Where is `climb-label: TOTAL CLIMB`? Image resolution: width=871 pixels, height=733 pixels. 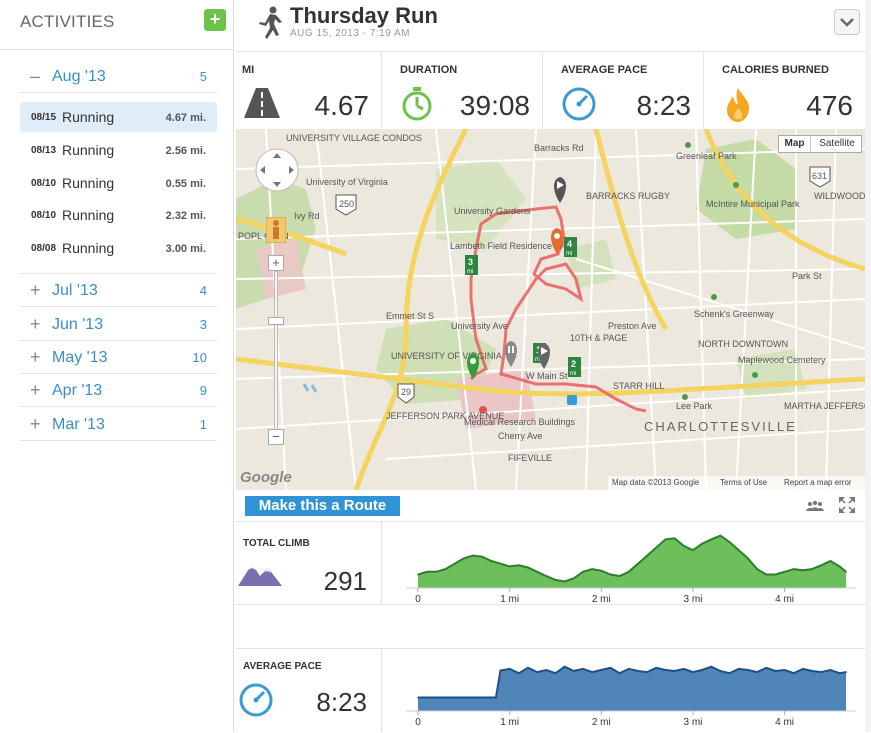 climb-label: TOTAL CLIMB is located at coordinates (276, 543).